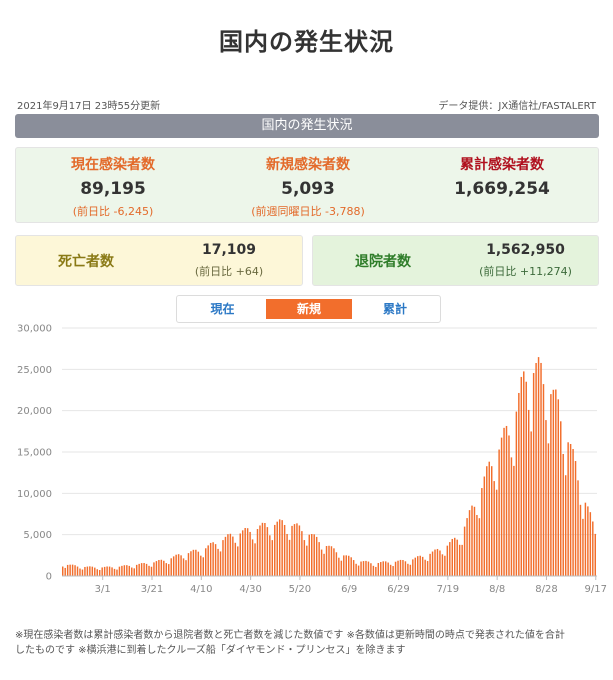 The image size is (613, 680). Describe the element at coordinates (222, 309) in the screenshot. I see `tab-current: 現在` at that location.